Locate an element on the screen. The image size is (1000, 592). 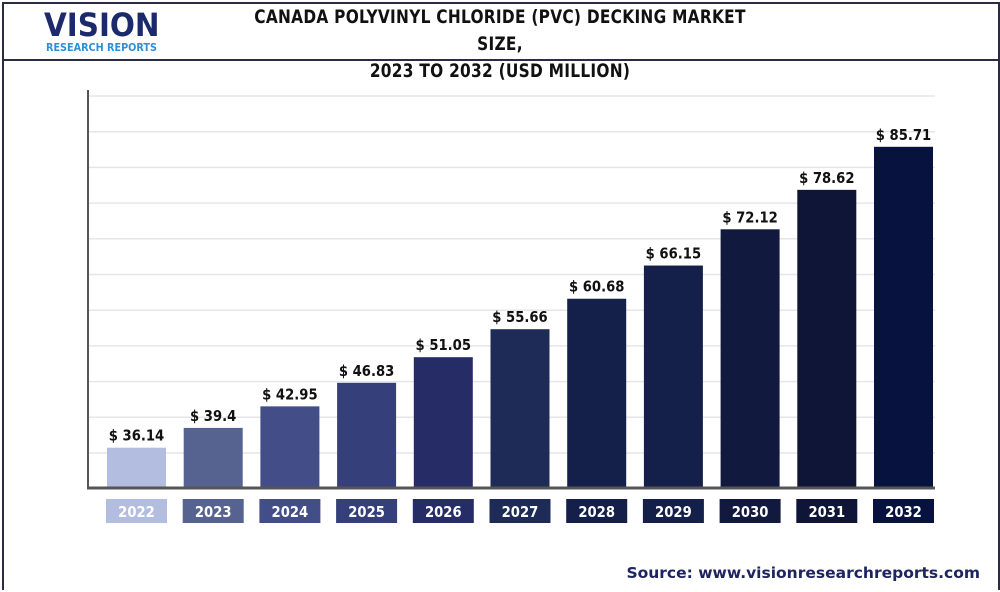
x-label-box-2022 is located at coordinates (136, 511).